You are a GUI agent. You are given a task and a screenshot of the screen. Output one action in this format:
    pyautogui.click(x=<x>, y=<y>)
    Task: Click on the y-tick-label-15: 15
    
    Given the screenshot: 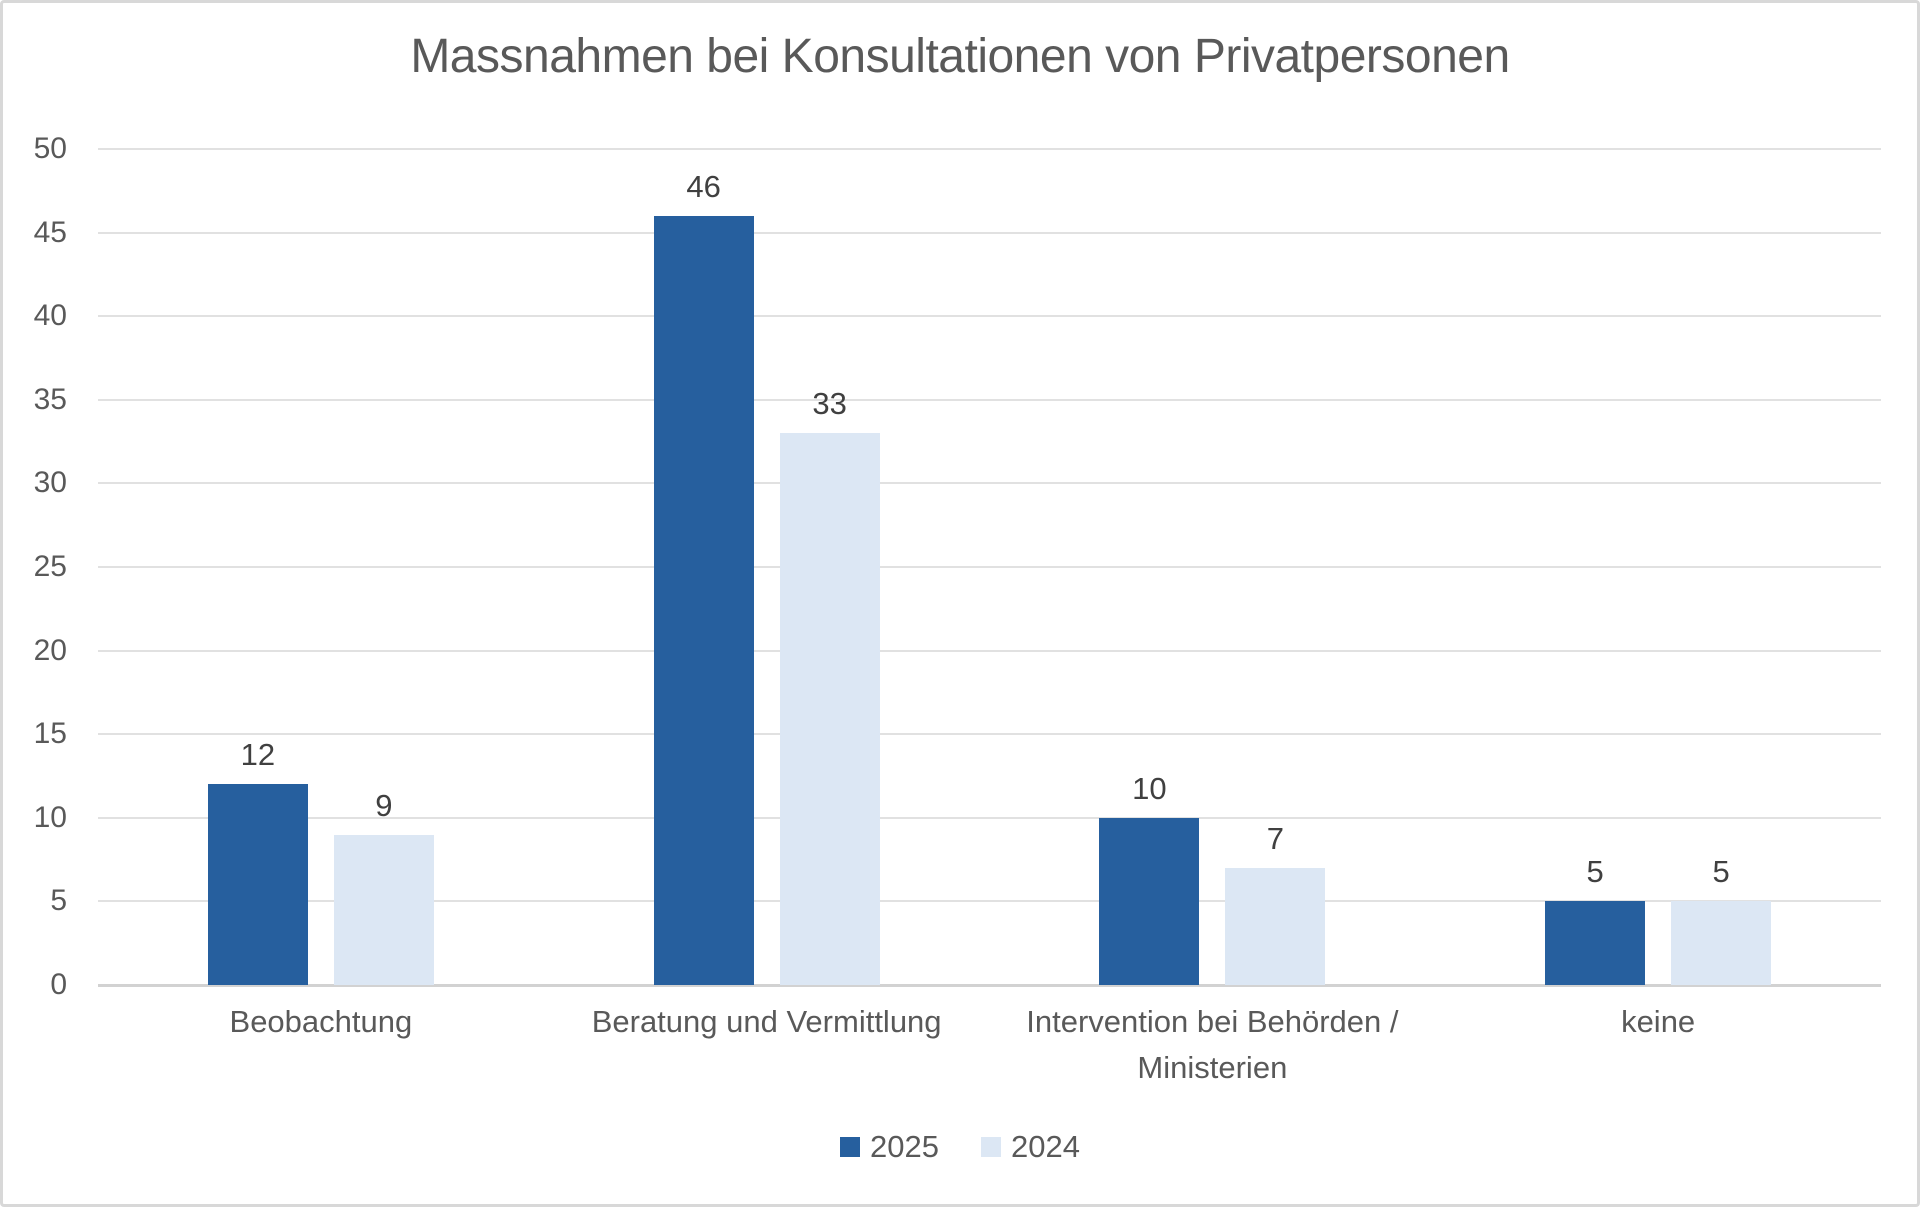 What is the action you would take?
    pyautogui.click(x=50, y=734)
    